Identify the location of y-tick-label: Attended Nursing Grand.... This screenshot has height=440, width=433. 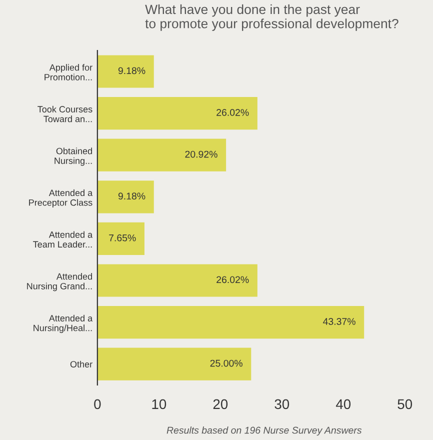
(59, 282).